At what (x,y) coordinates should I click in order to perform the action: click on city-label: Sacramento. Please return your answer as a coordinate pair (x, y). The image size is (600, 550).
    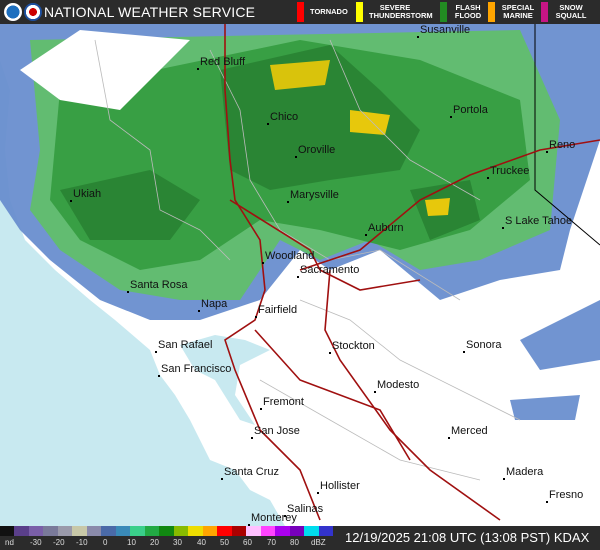
    Looking at the image, I should click on (328, 271).